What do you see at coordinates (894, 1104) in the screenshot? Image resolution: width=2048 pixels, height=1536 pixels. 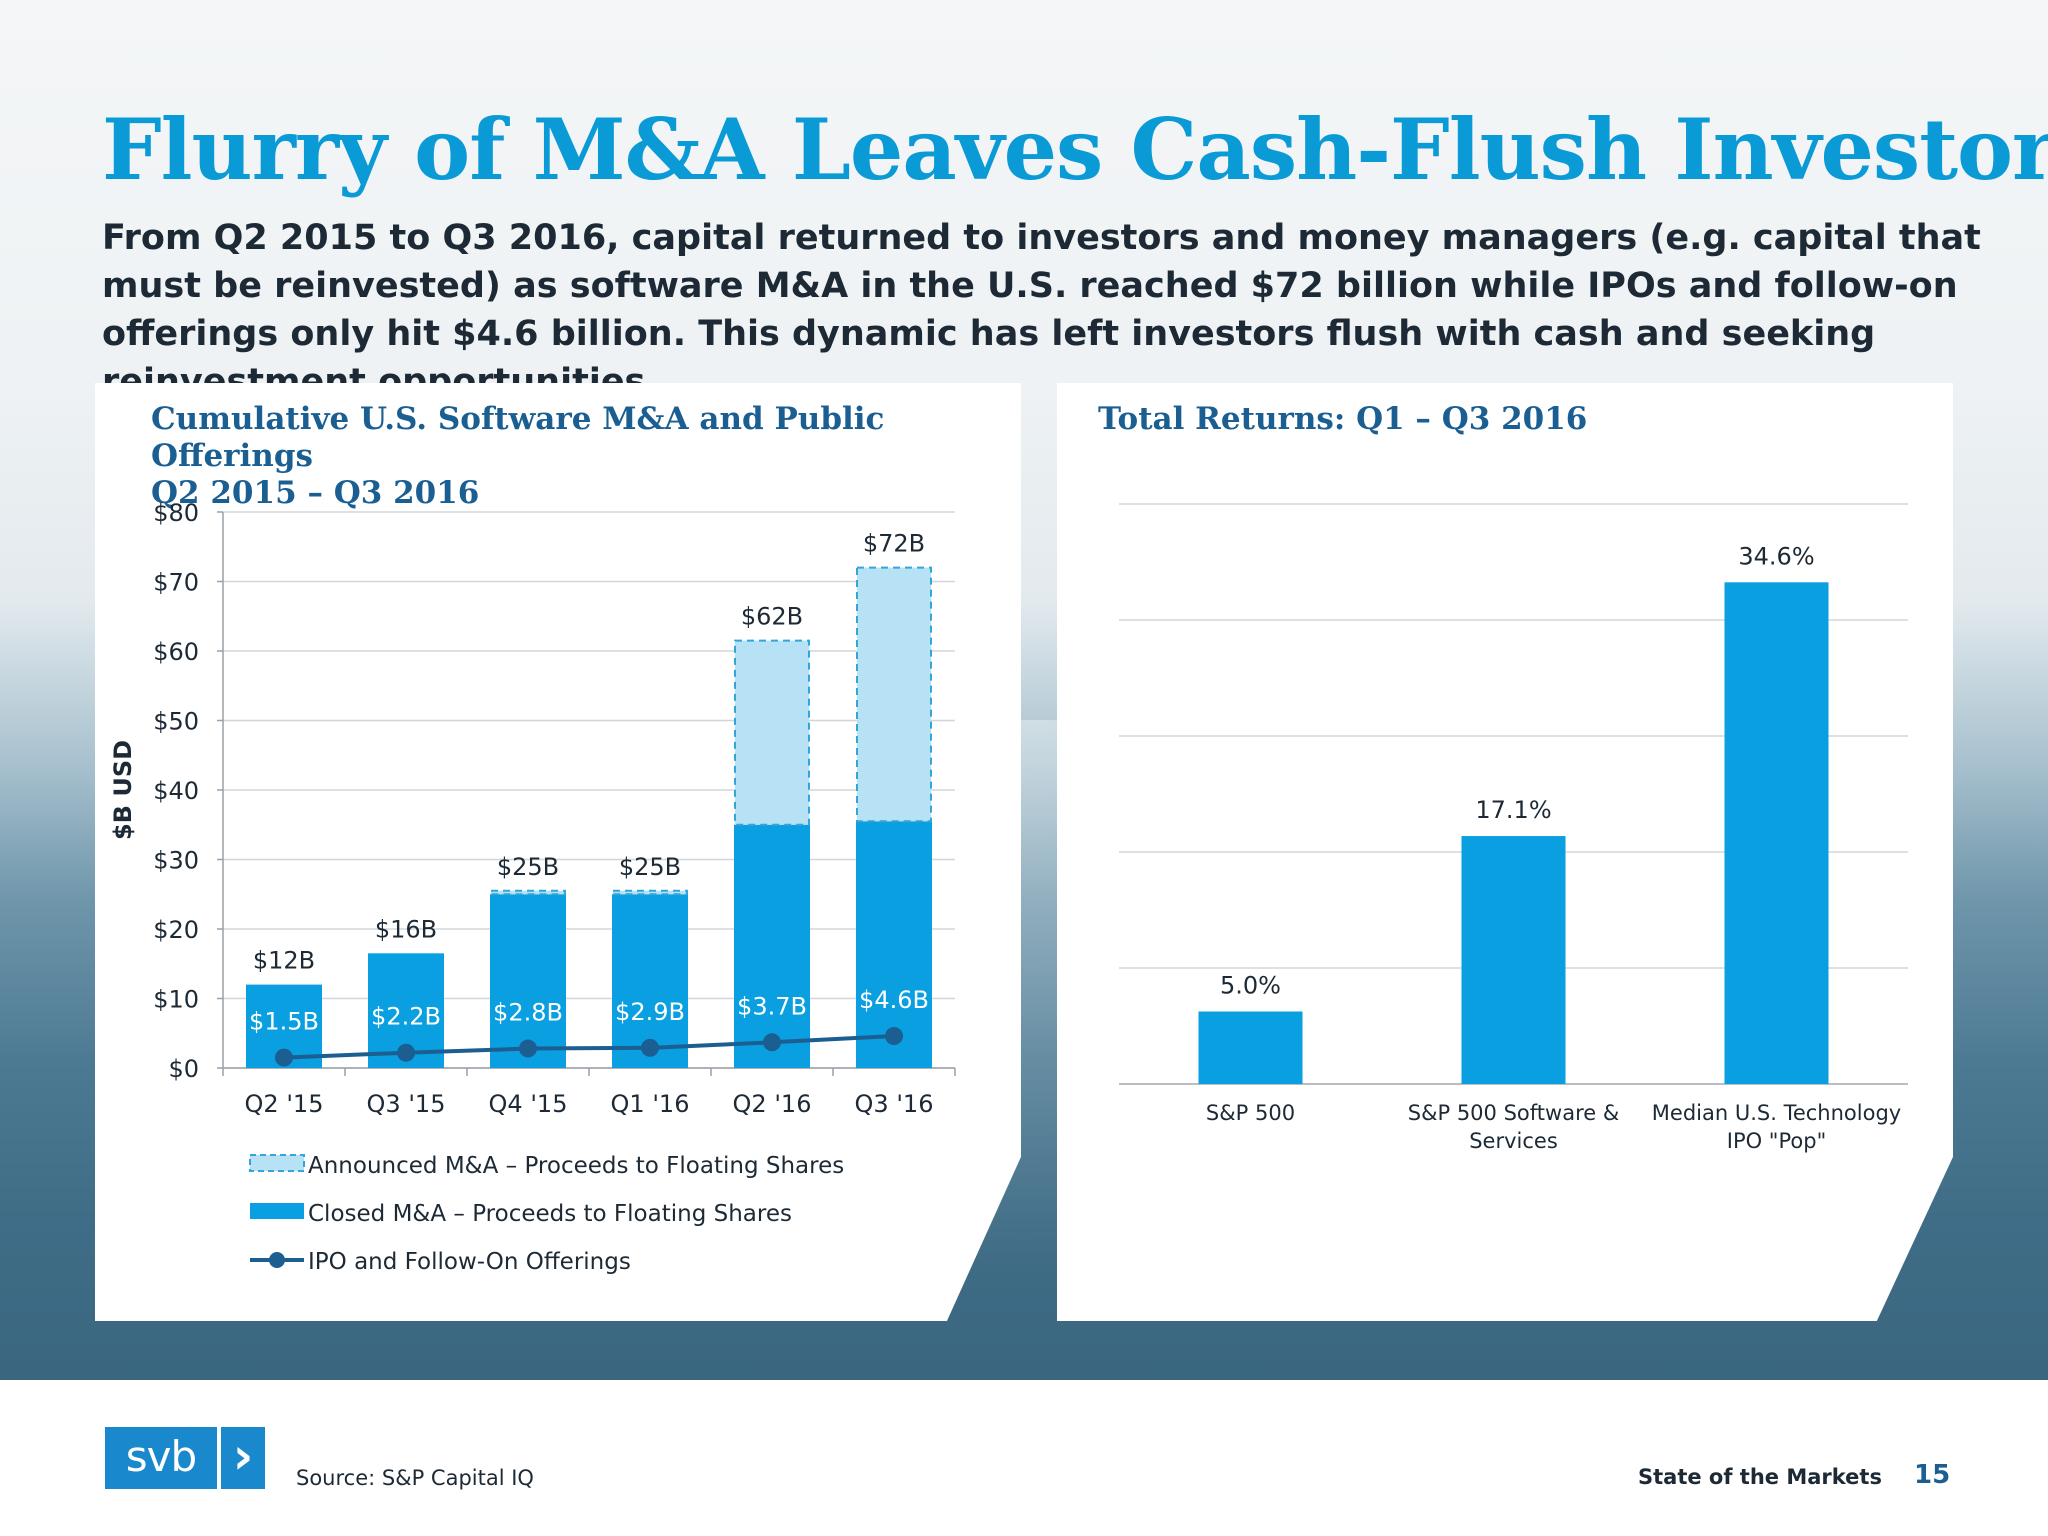 I see `left-x-tick-label: Q3 '16` at bounding box center [894, 1104].